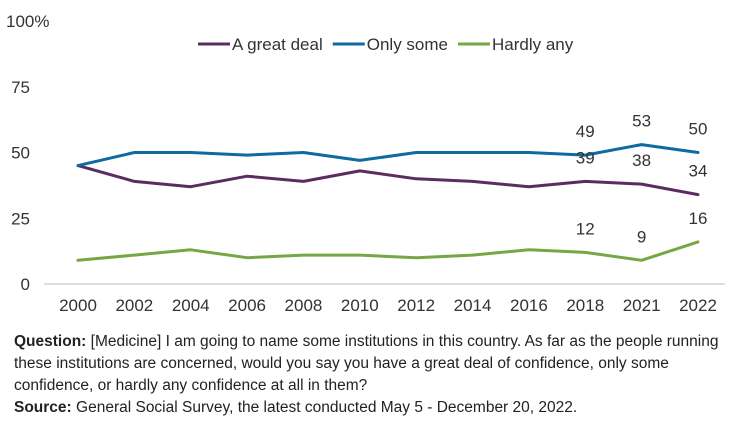 Image resolution: width=747 pixels, height=426 pixels. Describe the element at coordinates (388, 180) in the screenshot. I see `series-line-a-great-deal` at that location.